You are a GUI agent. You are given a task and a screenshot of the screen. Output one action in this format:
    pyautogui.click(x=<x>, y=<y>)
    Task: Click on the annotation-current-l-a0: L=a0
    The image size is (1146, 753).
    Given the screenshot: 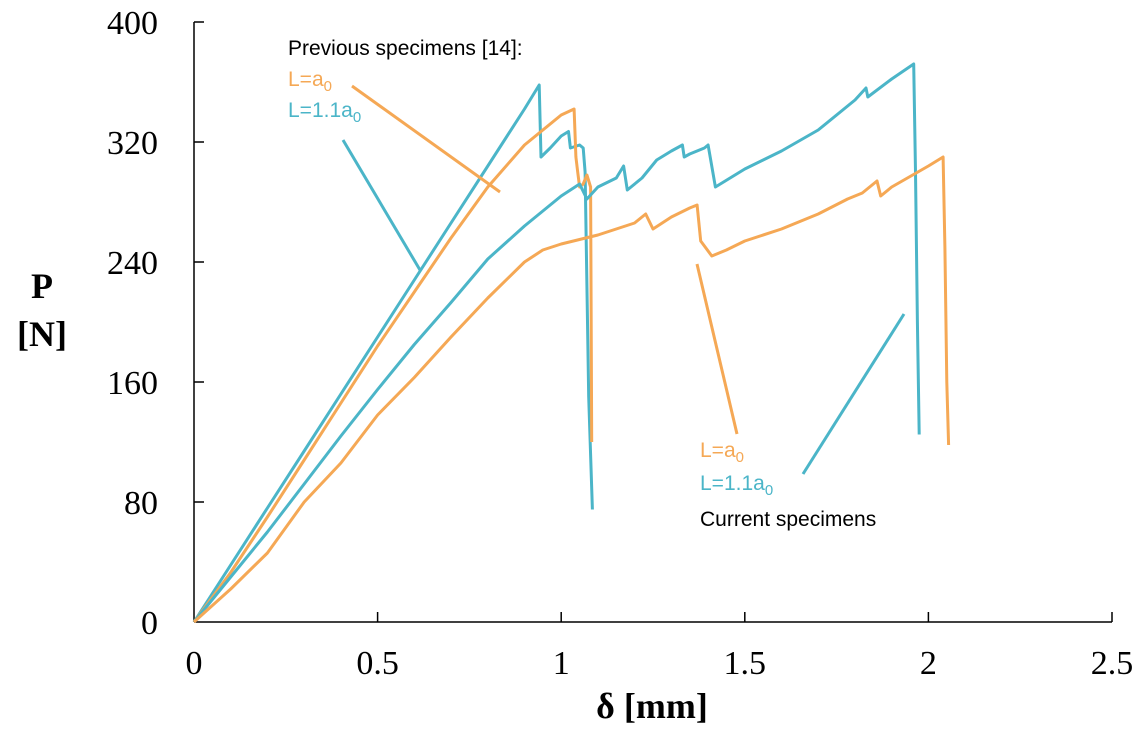 What is the action you would take?
    pyautogui.click(x=722, y=452)
    